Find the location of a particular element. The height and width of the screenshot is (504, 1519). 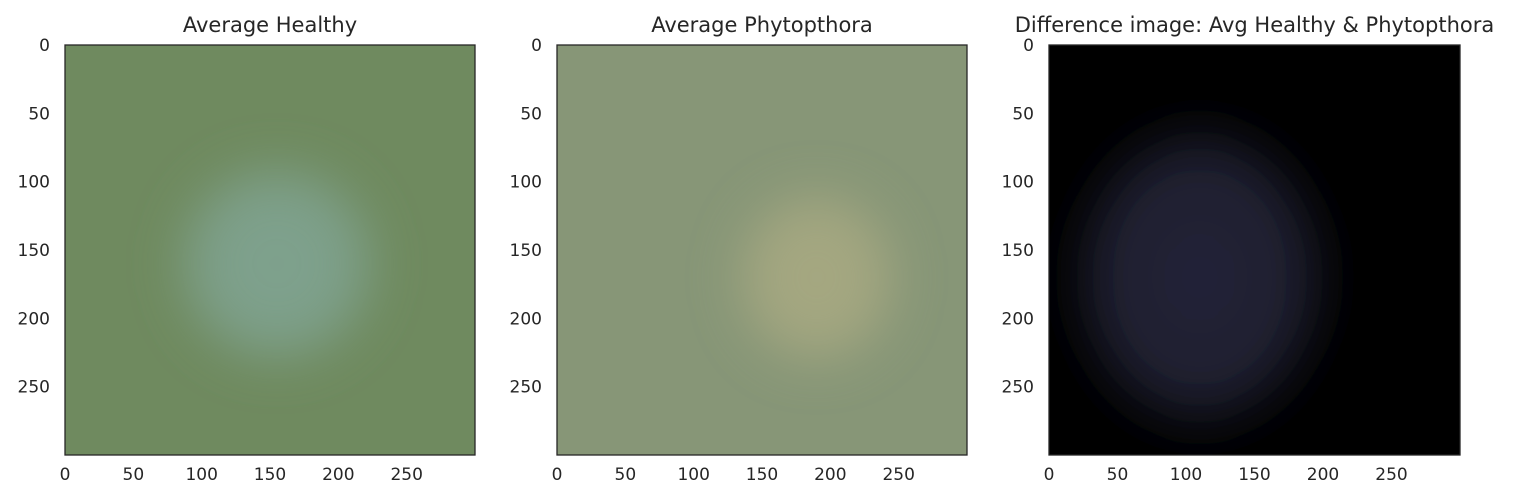

chart-title: Average Phytopthora is located at coordinates (762, 25).